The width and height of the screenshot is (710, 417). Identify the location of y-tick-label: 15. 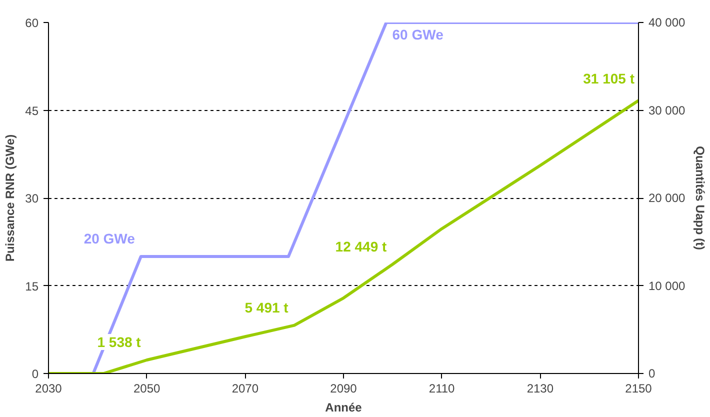
(32, 286).